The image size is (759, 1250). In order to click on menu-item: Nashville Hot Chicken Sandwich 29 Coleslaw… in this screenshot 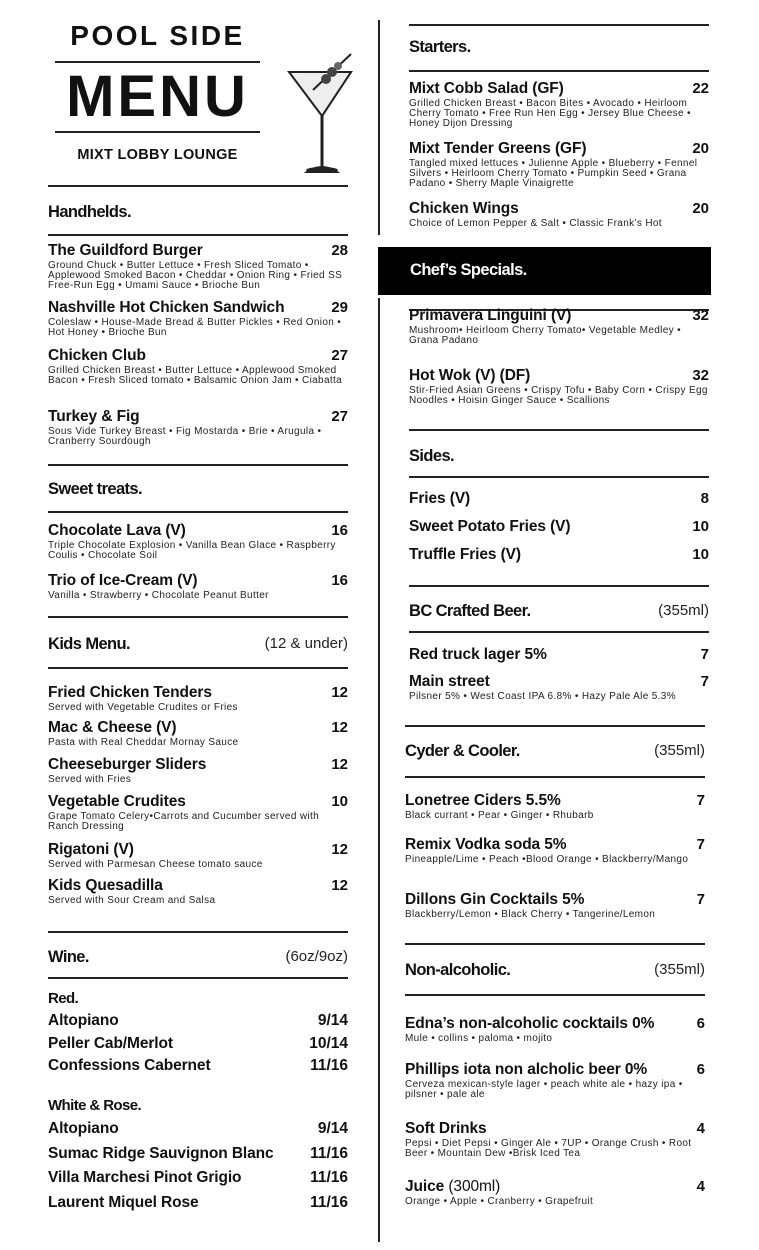, I will do `click(198, 318)`.